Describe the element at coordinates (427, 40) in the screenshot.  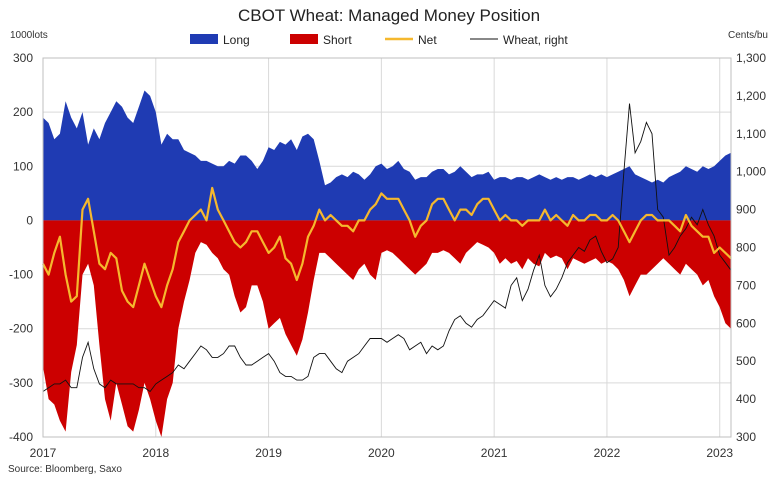
I see `legend-label-net: Net` at that location.